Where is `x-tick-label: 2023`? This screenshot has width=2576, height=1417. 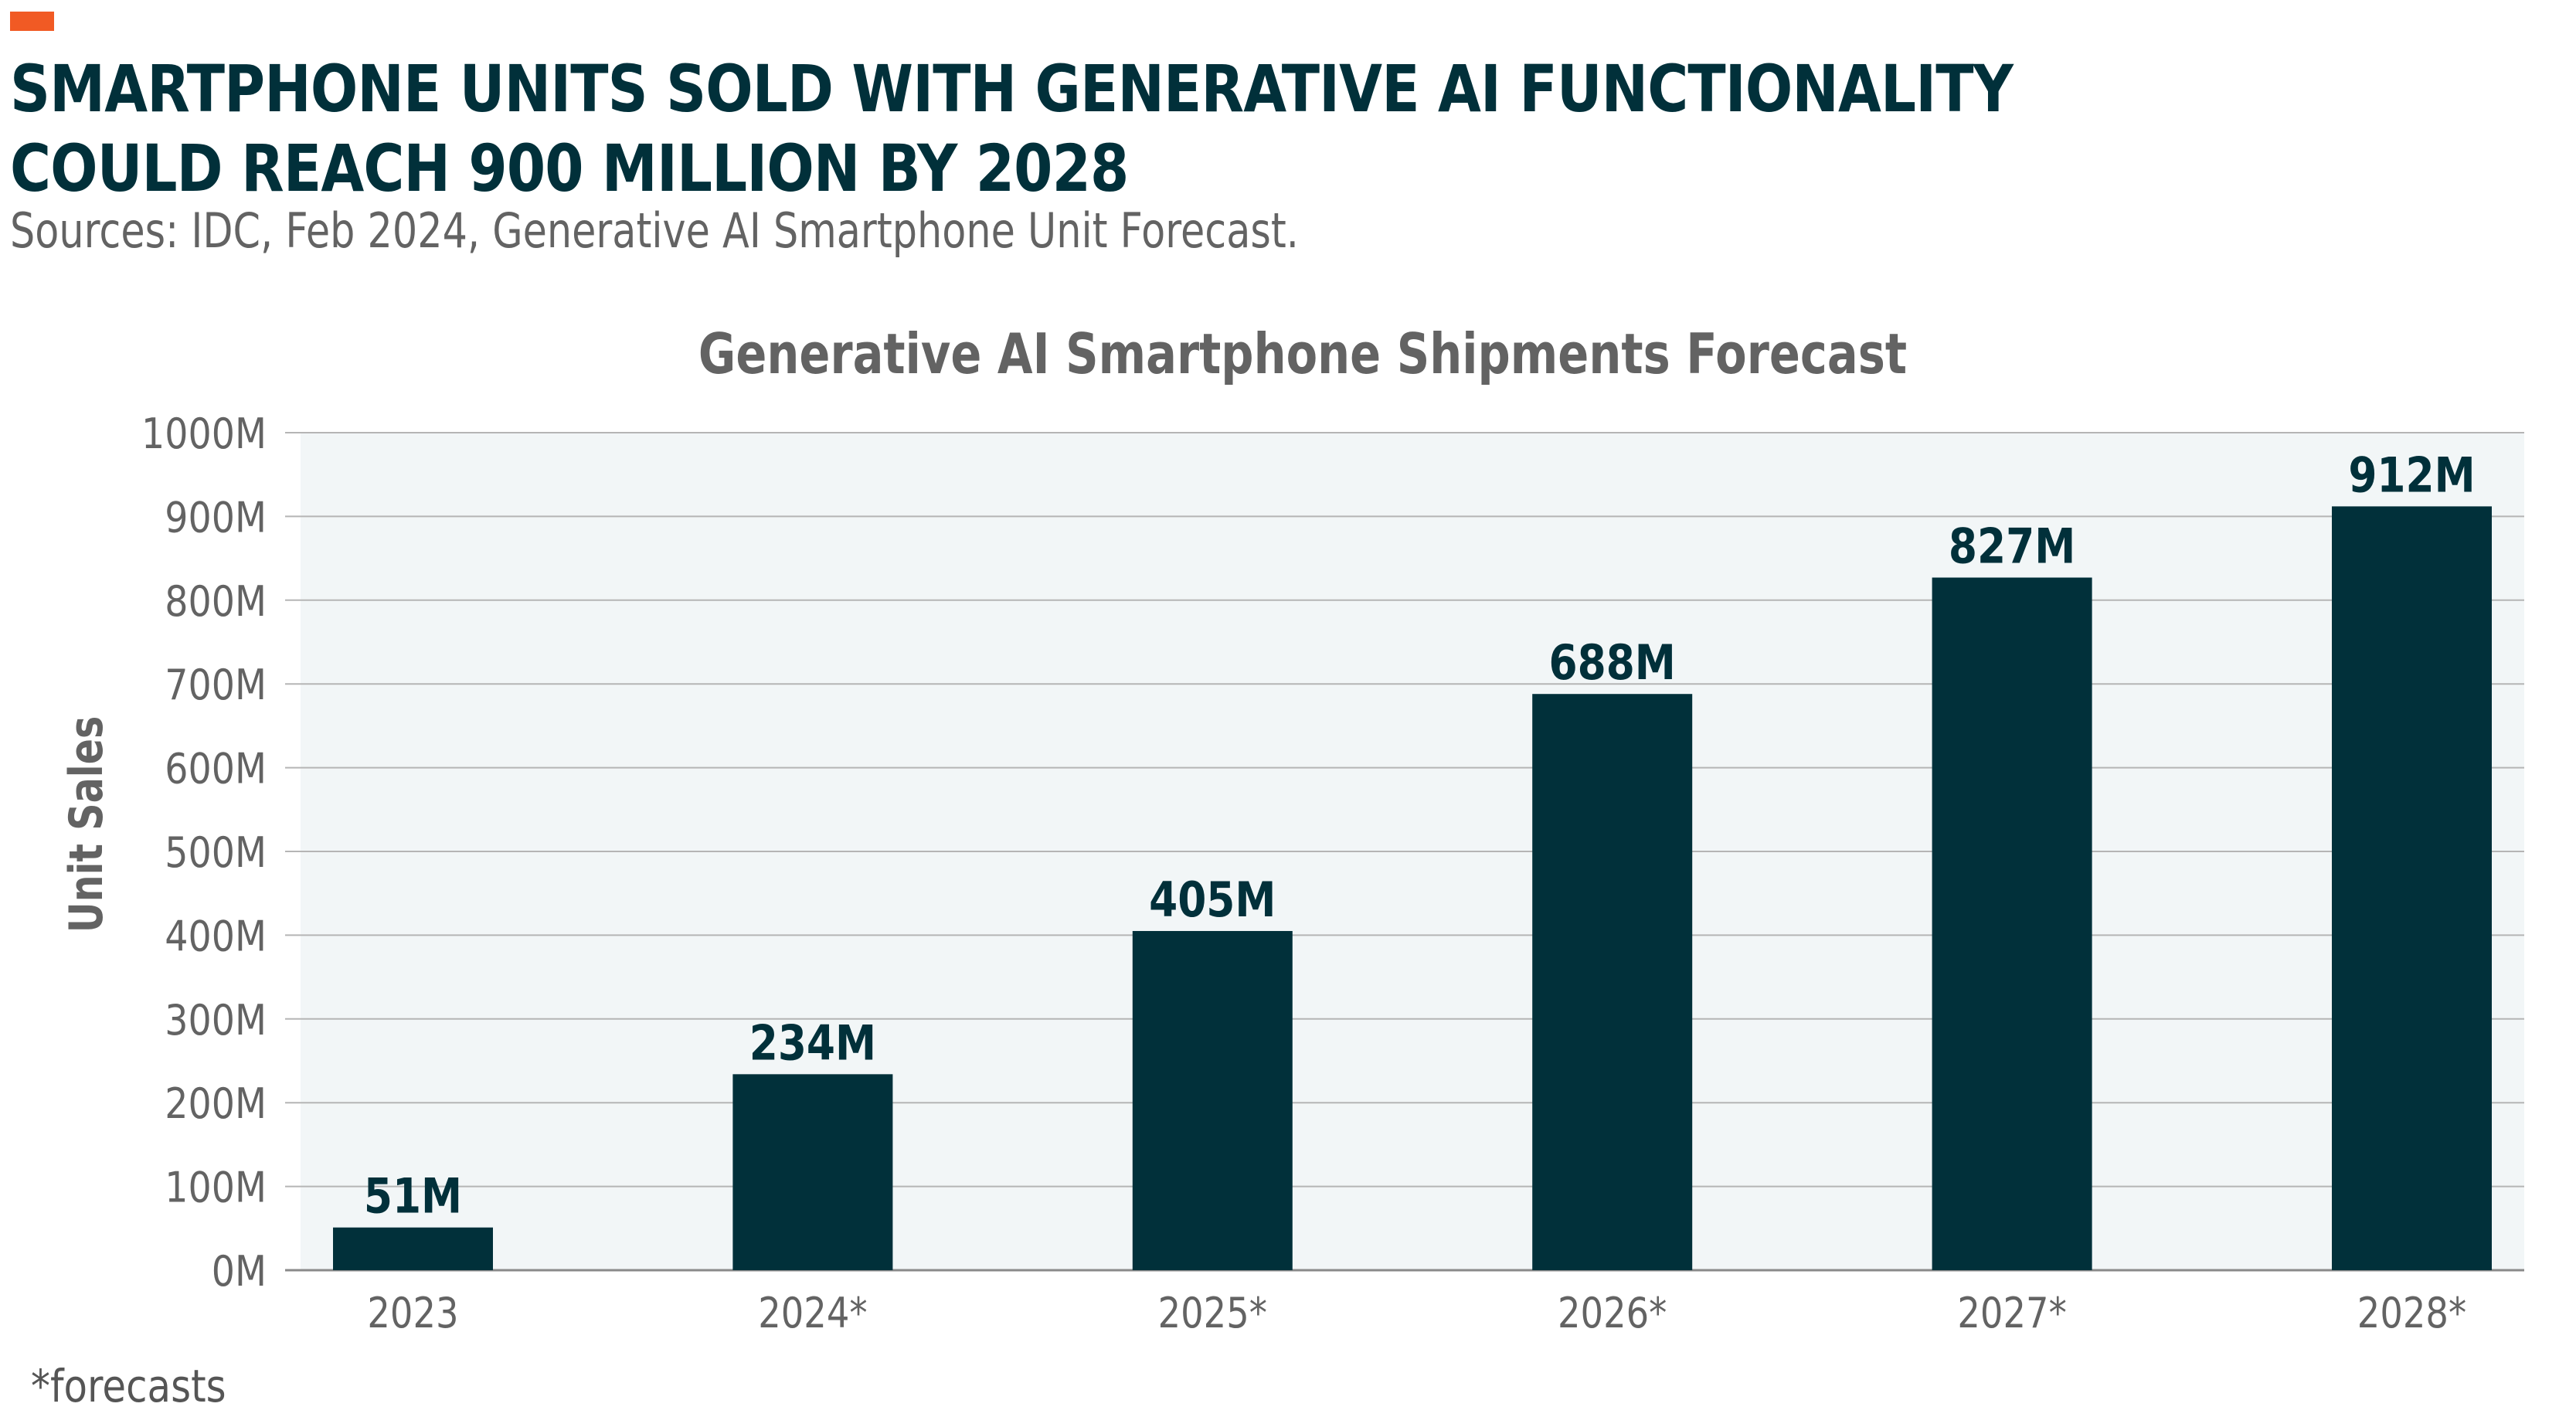
x-tick-label: 2023 is located at coordinates (412, 1313).